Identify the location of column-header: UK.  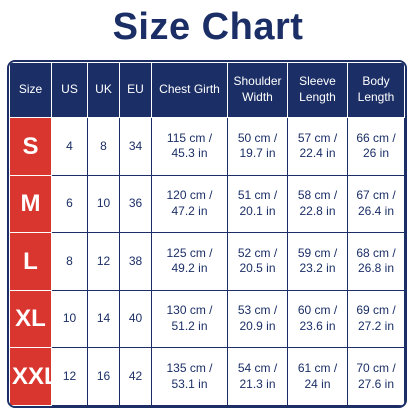
(103, 90).